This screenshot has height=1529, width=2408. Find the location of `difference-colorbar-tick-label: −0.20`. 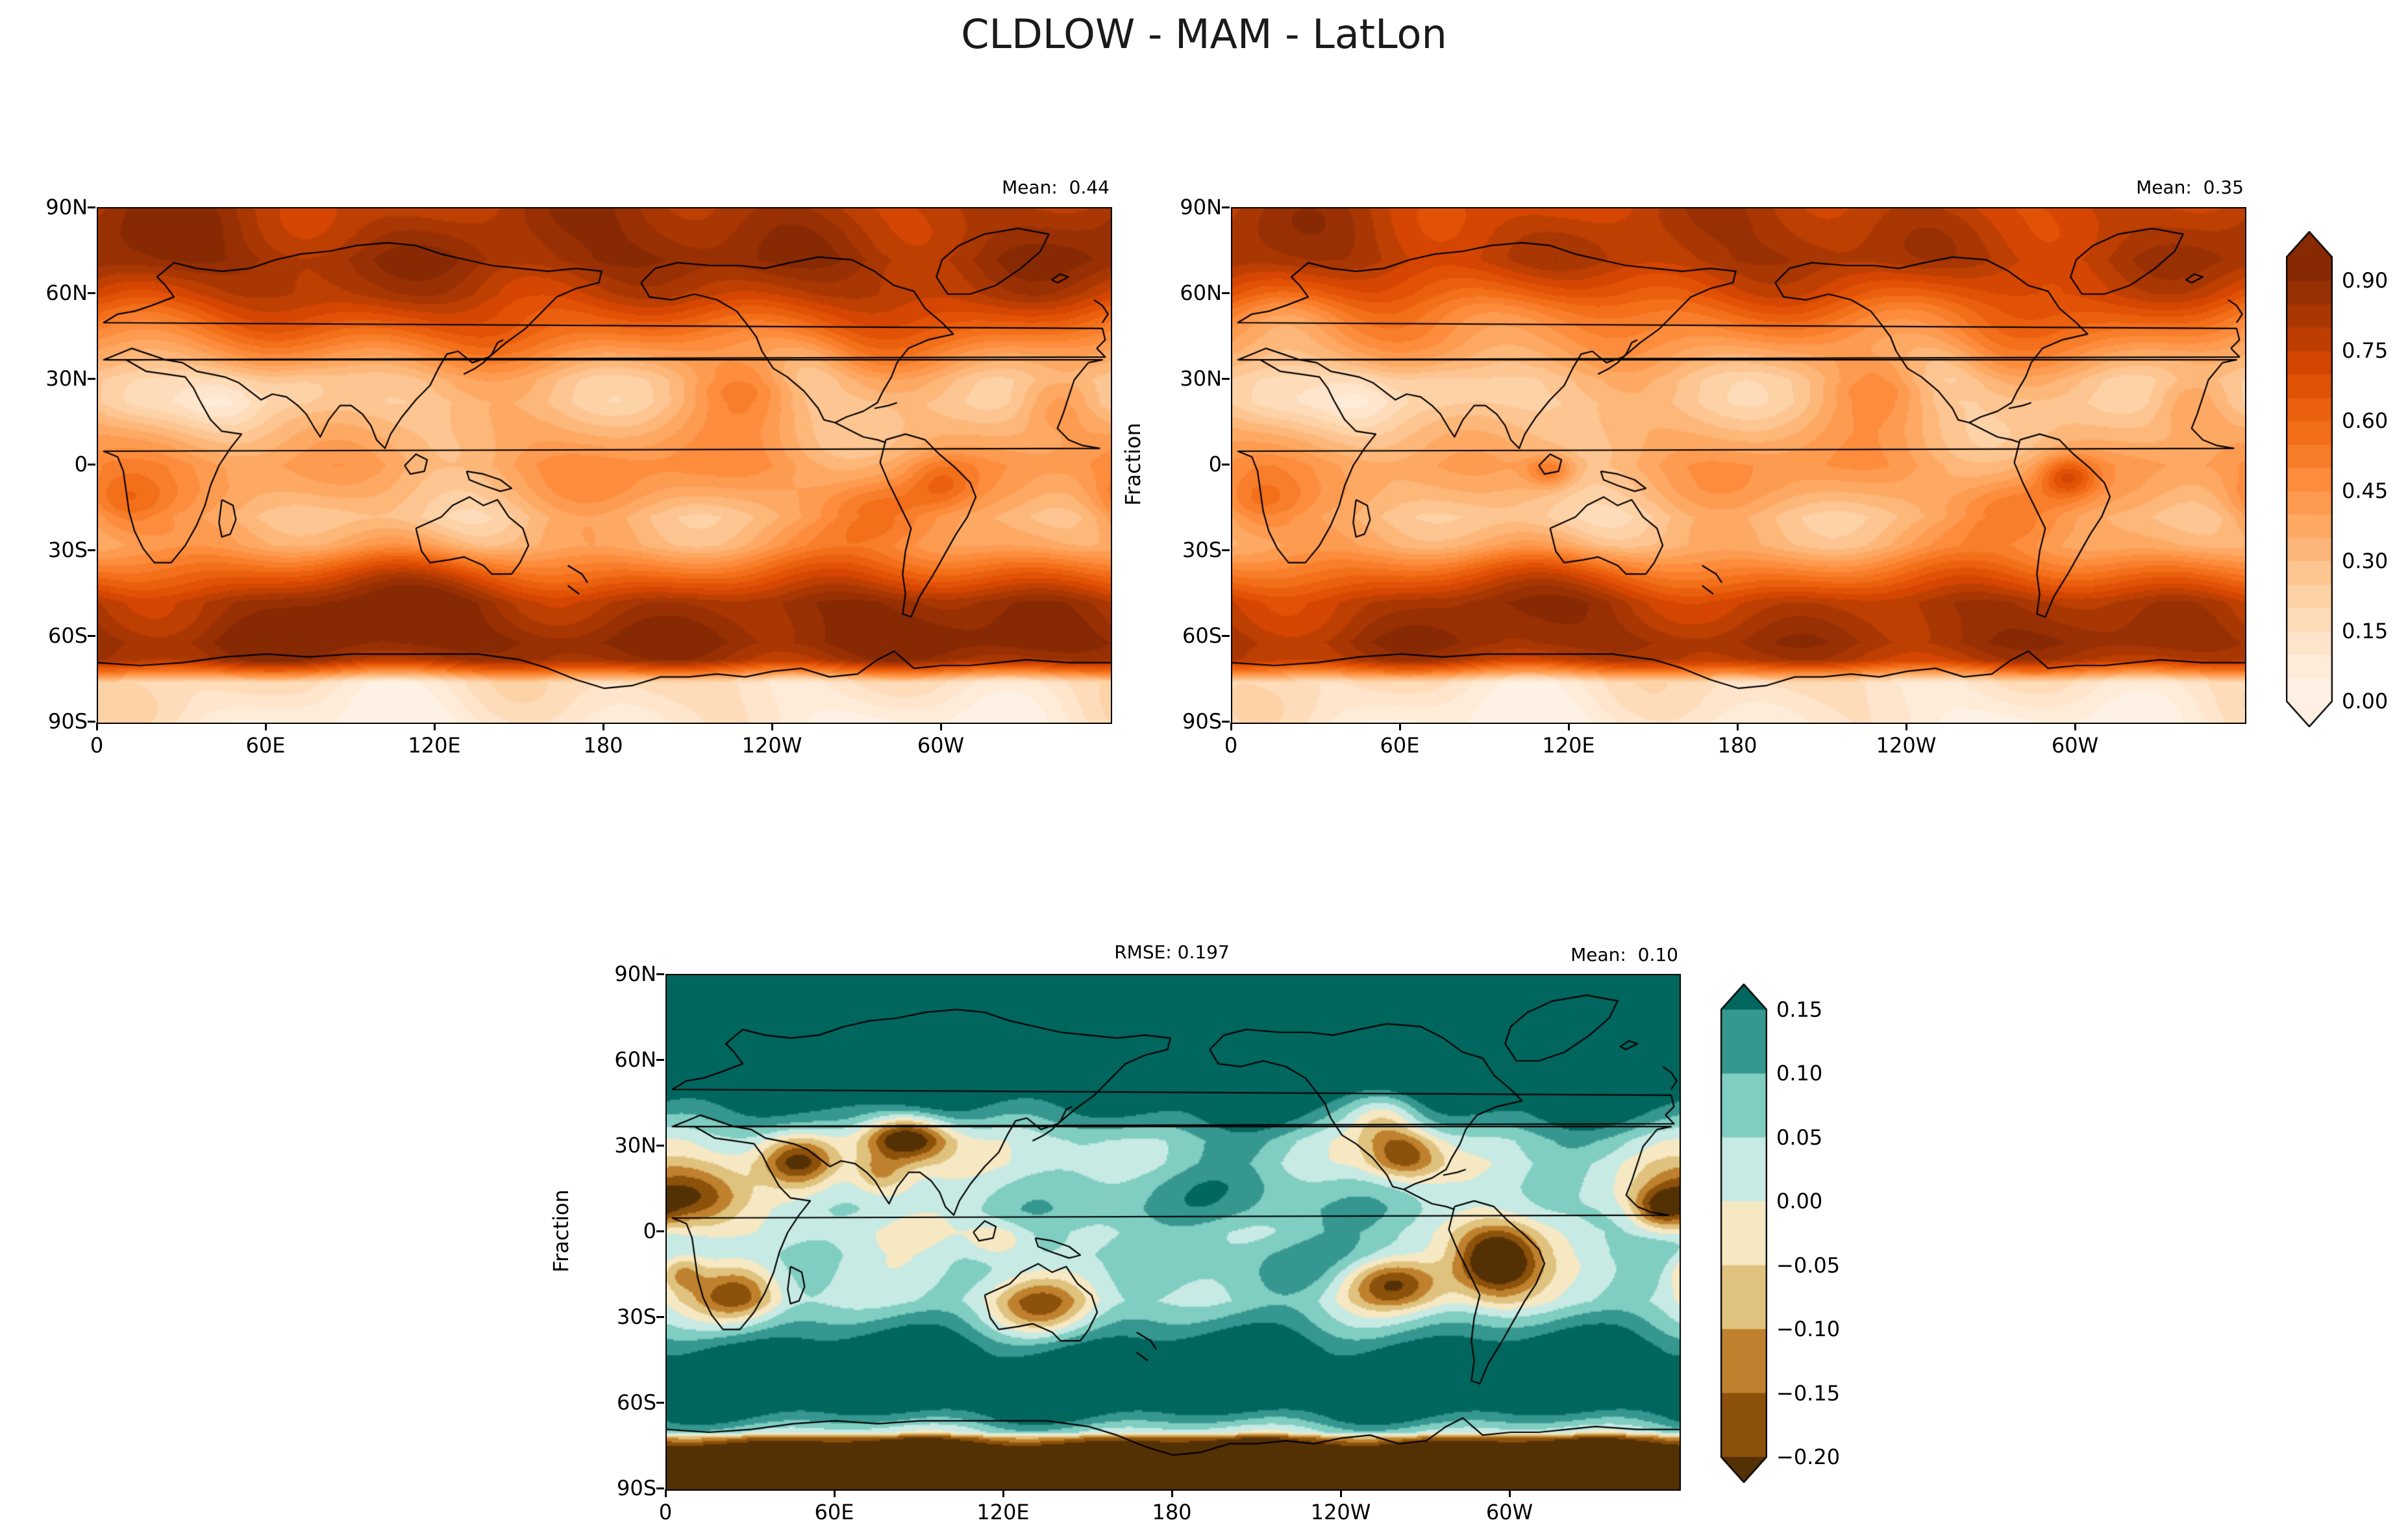

difference-colorbar-tick-label: −0.20 is located at coordinates (1808, 1457).